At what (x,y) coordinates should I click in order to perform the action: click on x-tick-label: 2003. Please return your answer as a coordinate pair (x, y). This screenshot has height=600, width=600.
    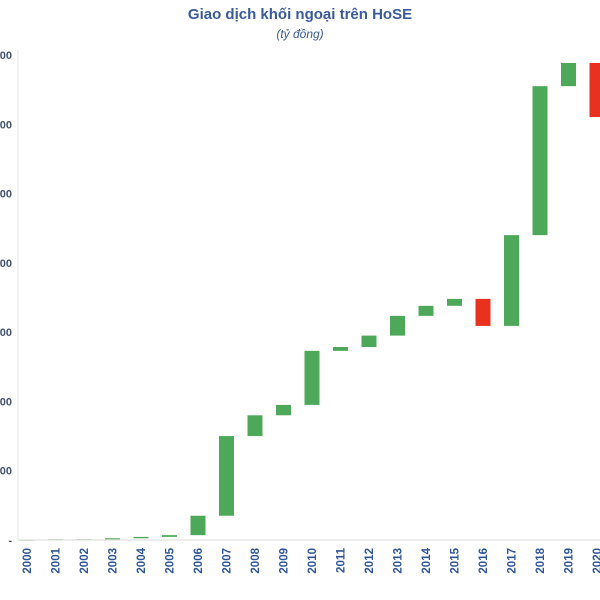
    Looking at the image, I should click on (114, 561).